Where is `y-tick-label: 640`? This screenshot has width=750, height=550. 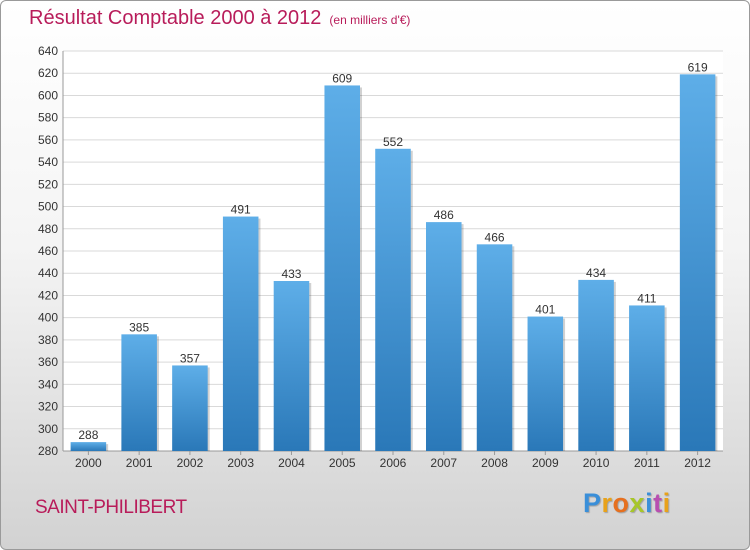
y-tick-label: 640 is located at coordinates (48, 51).